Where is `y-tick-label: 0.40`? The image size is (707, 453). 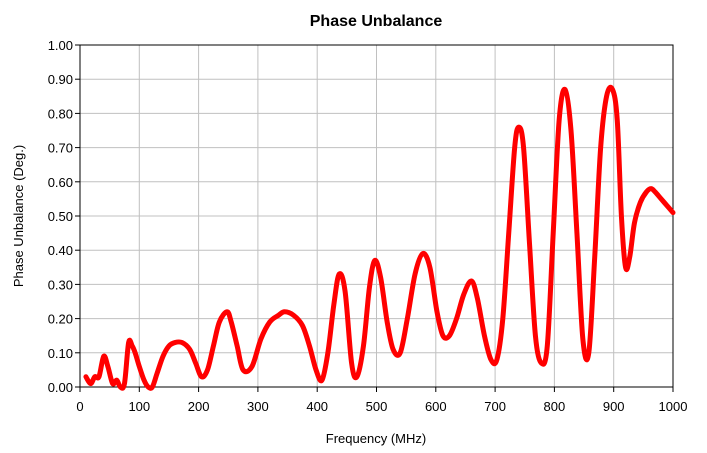
y-tick-label: 0.40 is located at coordinates (60, 250).